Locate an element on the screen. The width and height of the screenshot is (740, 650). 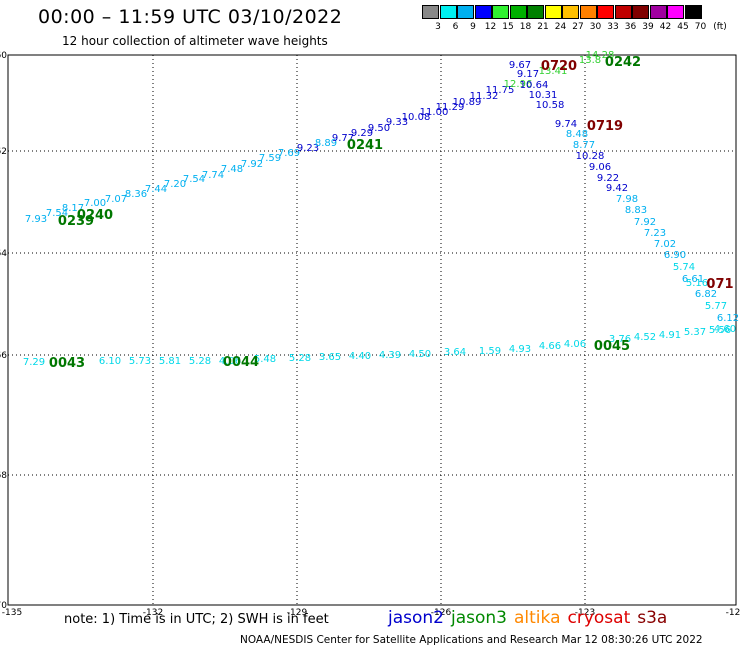
pass-time-label: 0045 is located at coordinates (612, 346).